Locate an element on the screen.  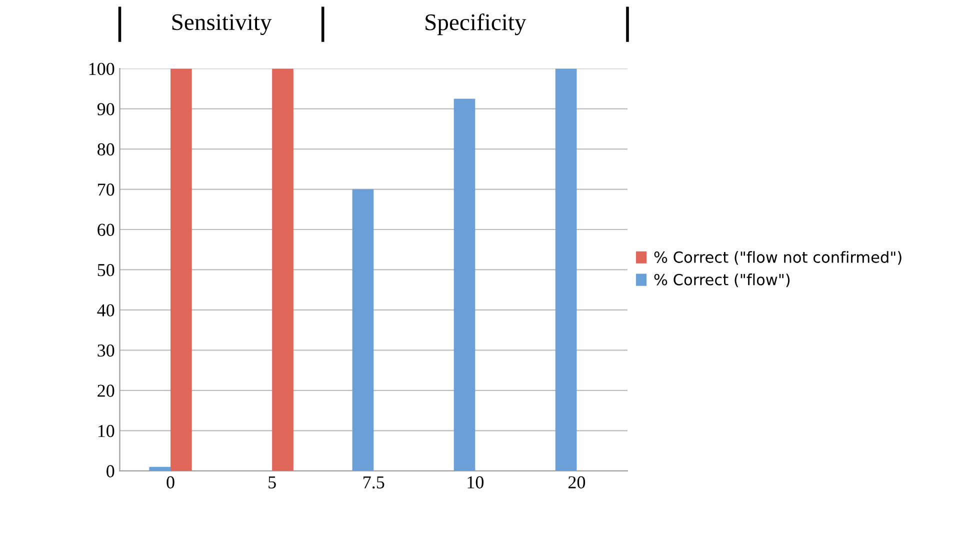
y-tick-label: 80 is located at coordinates (106, 149).